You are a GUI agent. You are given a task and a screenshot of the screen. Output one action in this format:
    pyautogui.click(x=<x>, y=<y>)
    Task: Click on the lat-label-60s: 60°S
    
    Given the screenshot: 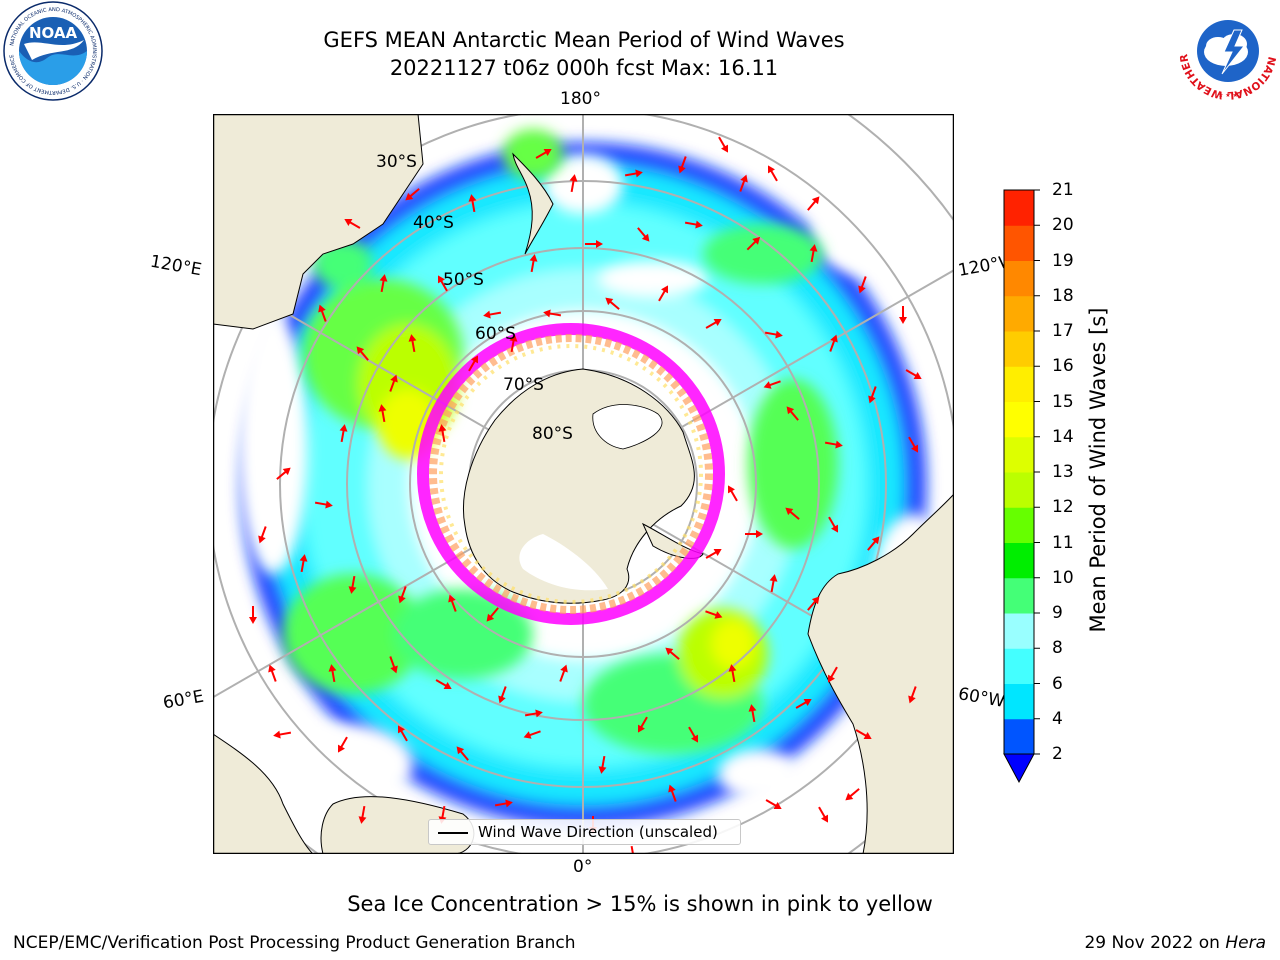 What is the action you would take?
    pyautogui.click(x=495, y=334)
    